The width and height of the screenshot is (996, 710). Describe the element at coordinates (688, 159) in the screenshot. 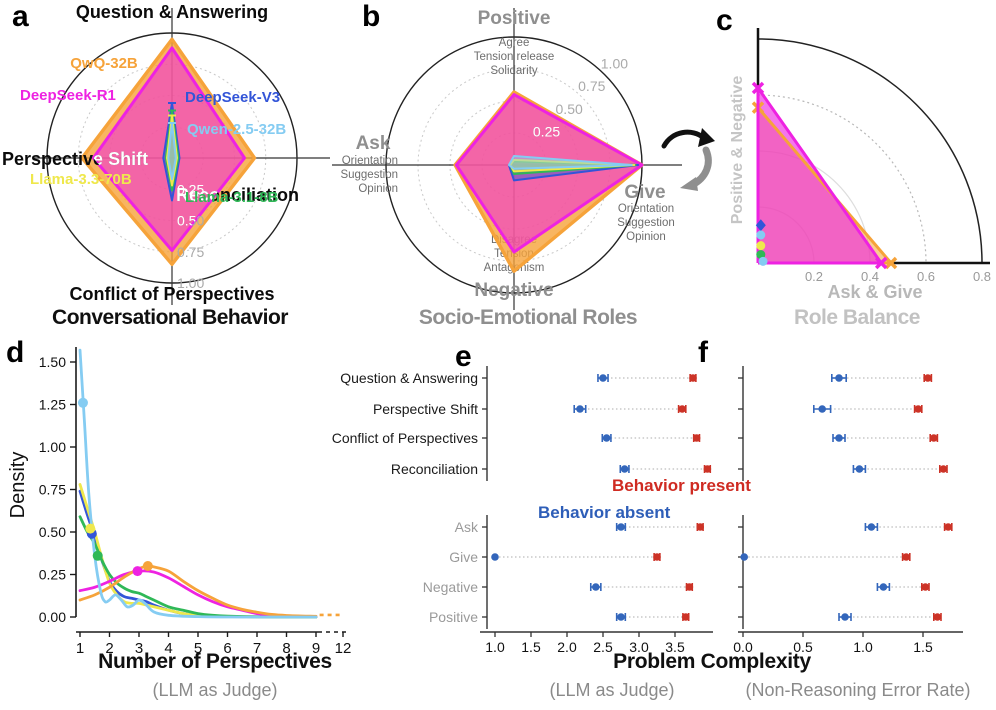

I see `fold-transform-arrow-icon` at that location.